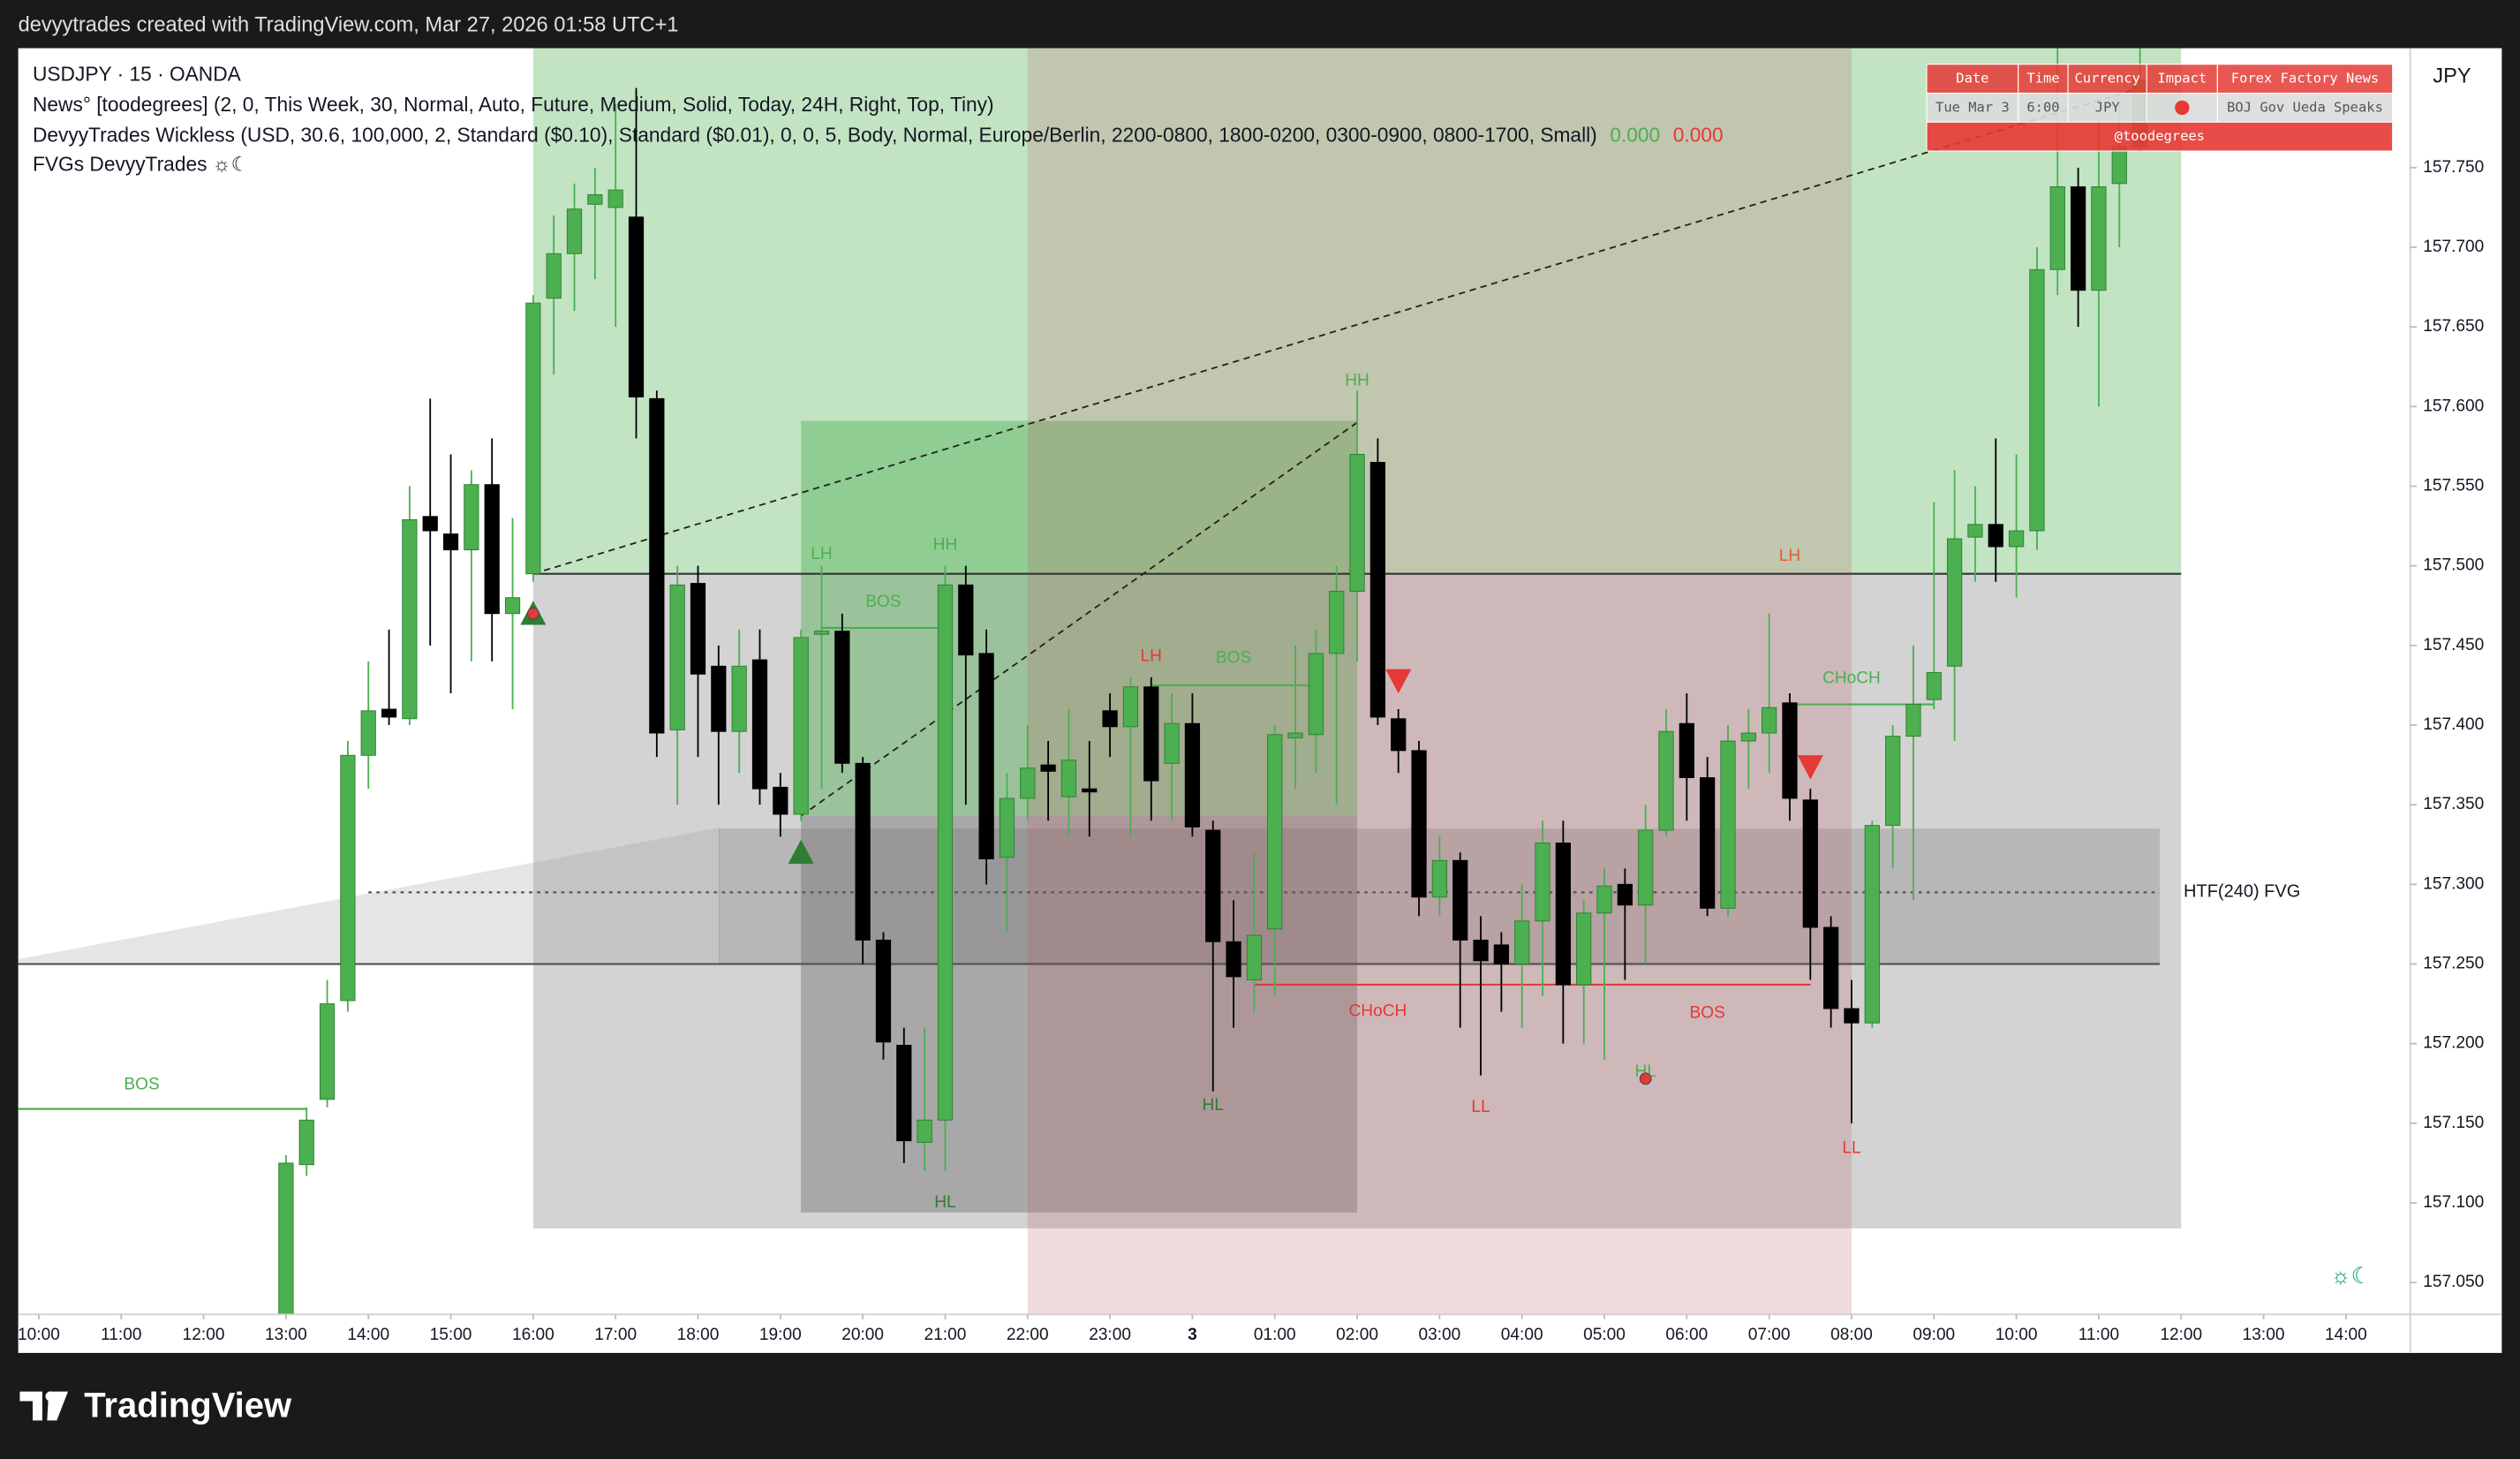  Describe the element at coordinates (615, 1335) in the screenshot. I see `x-tick-label: 17:00` at that location.